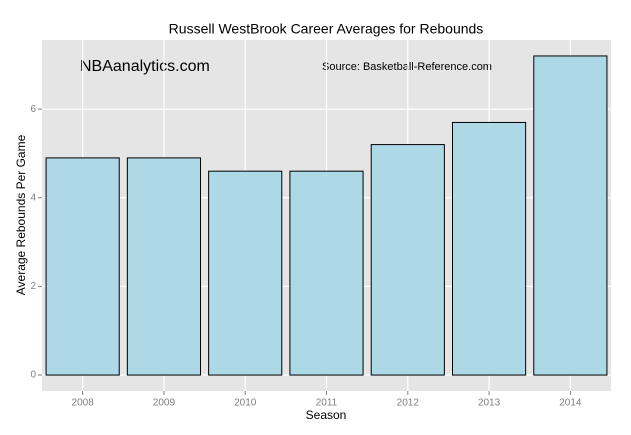 The height and width of the screenshot is (435, 631). I want to click on x-tick-label: 2011, so click(327, 403).